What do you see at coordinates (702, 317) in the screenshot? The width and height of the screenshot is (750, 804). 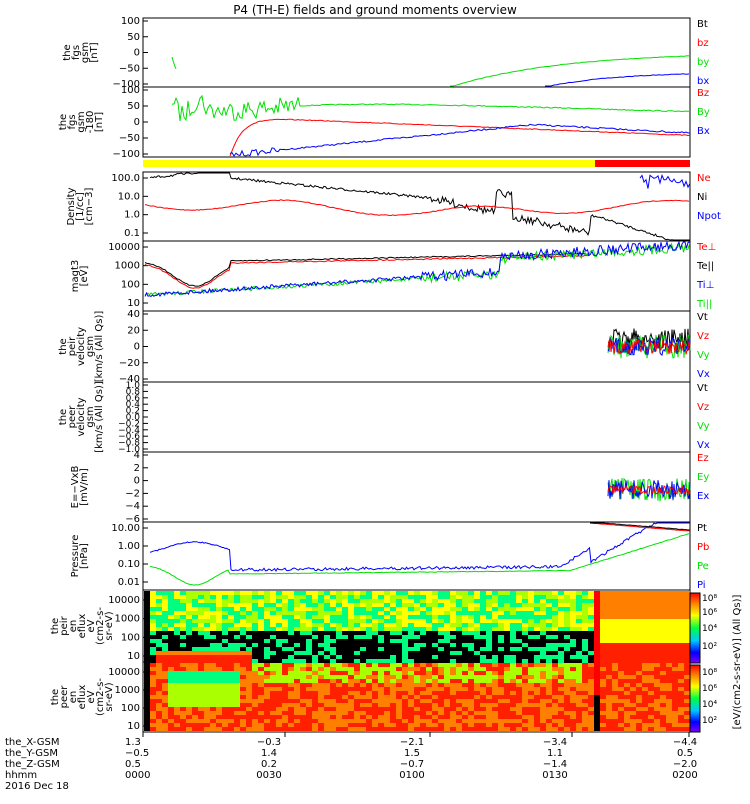 I see `legend-Vt: Vt` at bounding box center [702, 317].